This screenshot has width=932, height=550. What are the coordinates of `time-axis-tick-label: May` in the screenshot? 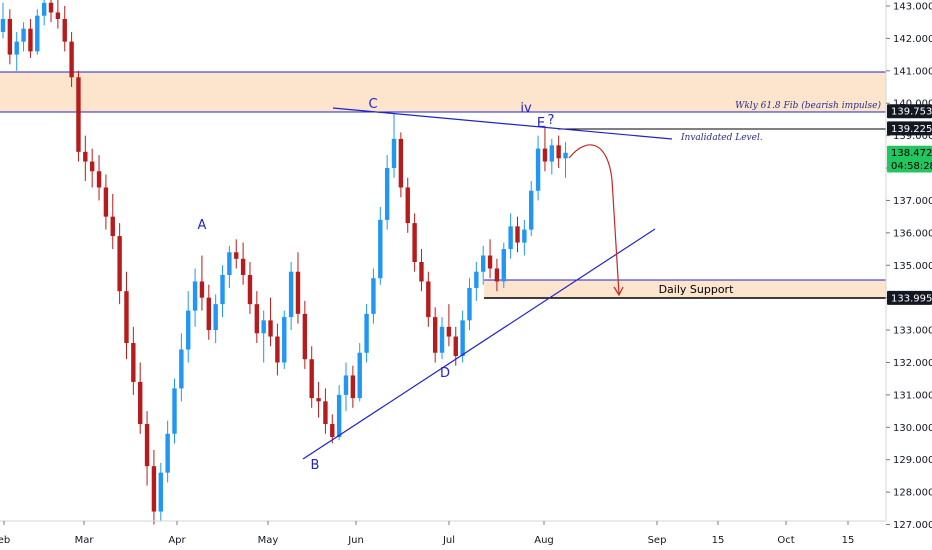 It's located at (268, 540).